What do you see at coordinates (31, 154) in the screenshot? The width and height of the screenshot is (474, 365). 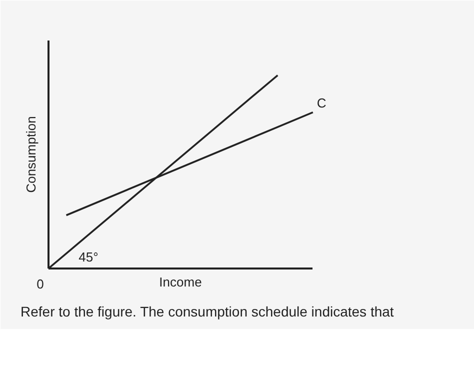 I see `y-axis-title: Consumption` at bounding box center [31, 154].